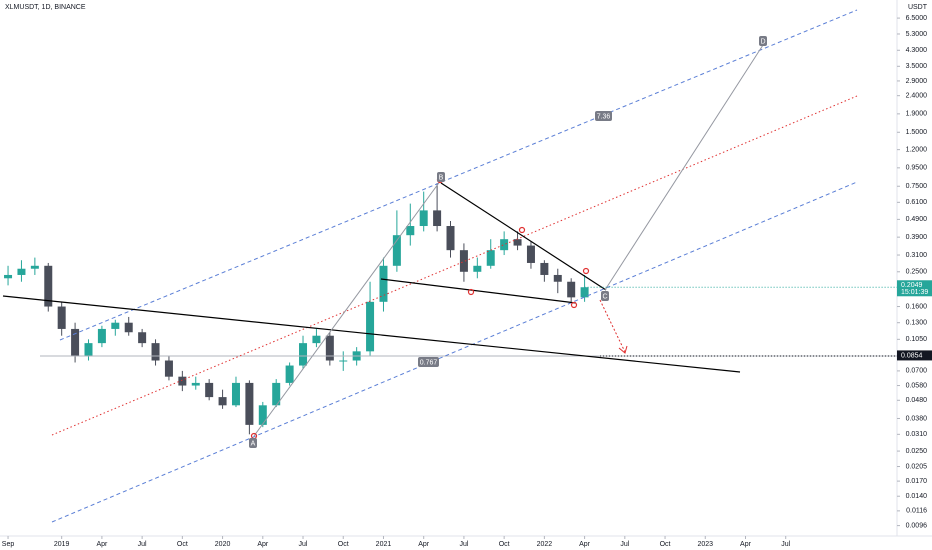  I want to click on marker-price-label: 0.0854, so click(912, 355).